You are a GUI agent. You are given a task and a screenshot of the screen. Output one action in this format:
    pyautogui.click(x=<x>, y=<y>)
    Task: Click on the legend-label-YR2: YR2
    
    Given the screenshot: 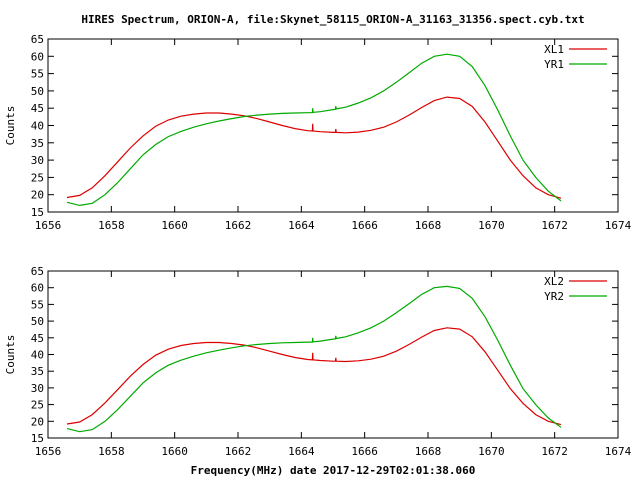 What is the action you would take?
    pyautogui.click(x=554, y=296)
    